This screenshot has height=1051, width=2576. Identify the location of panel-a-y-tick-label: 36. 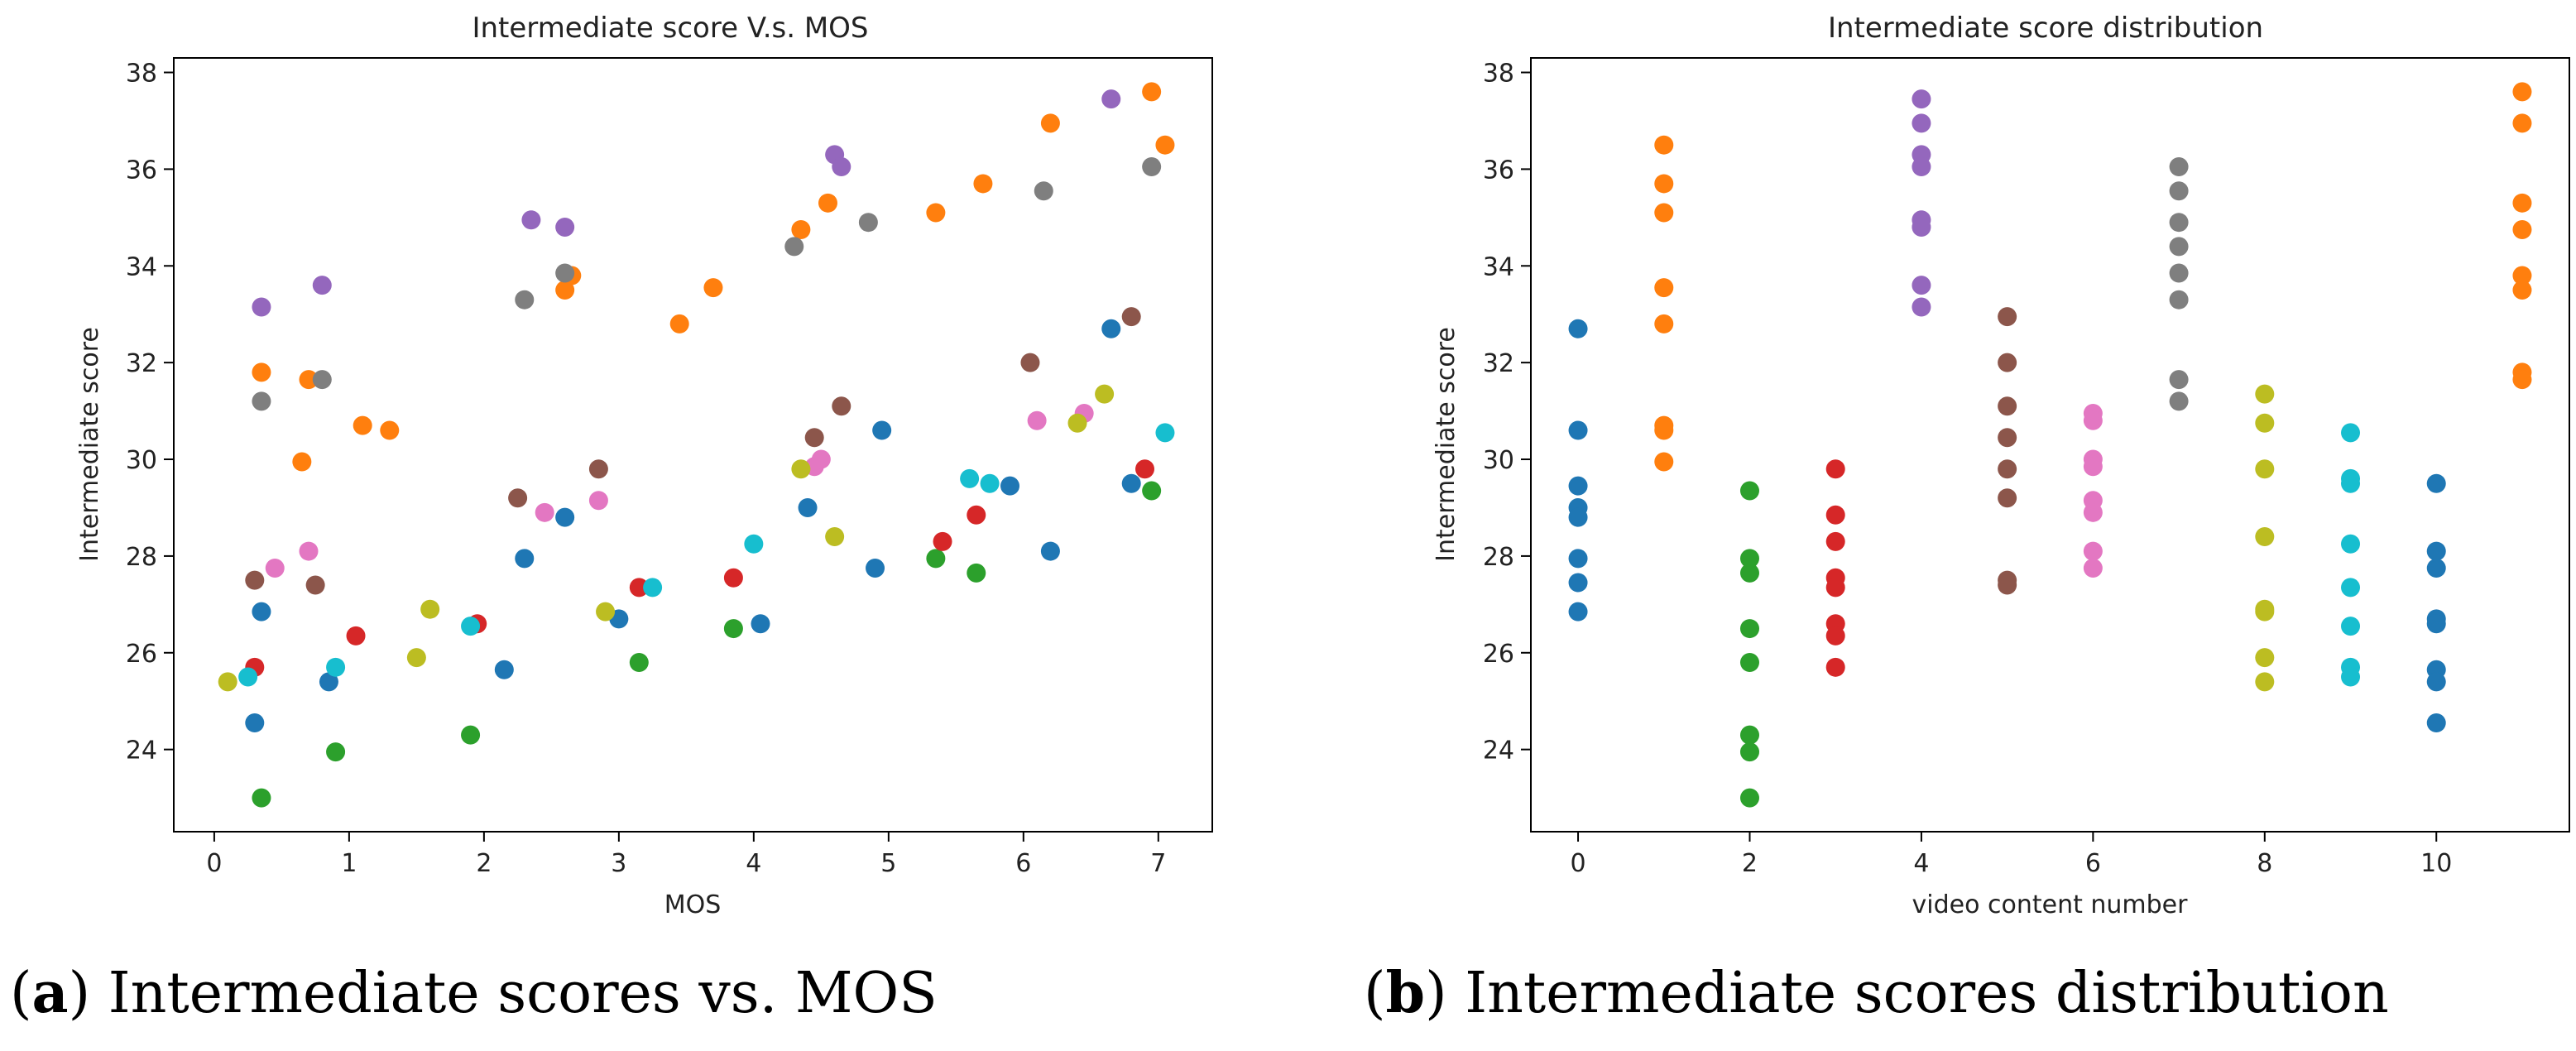
(141, 170).